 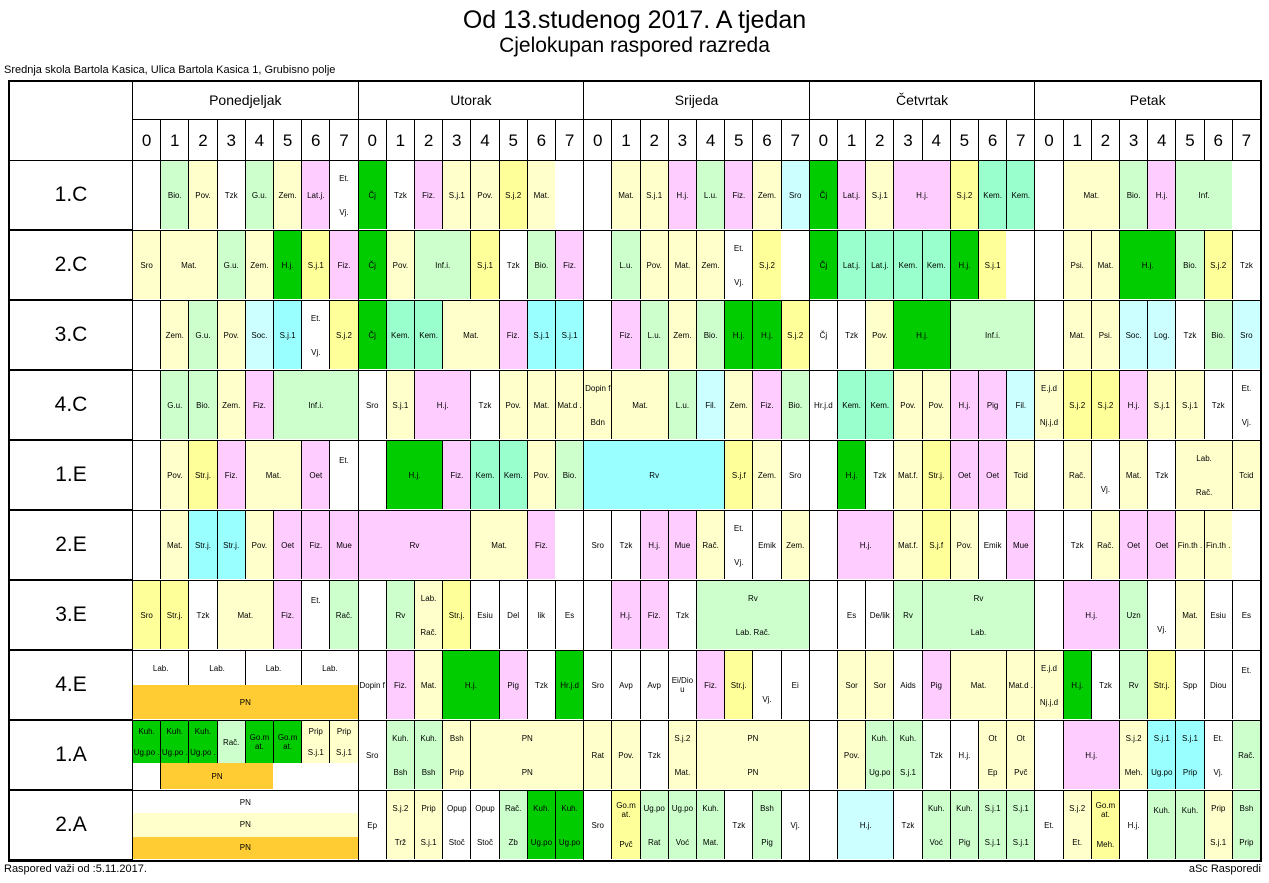 I want to click on lesson-subject: Mat., so click(x=471, y=335).